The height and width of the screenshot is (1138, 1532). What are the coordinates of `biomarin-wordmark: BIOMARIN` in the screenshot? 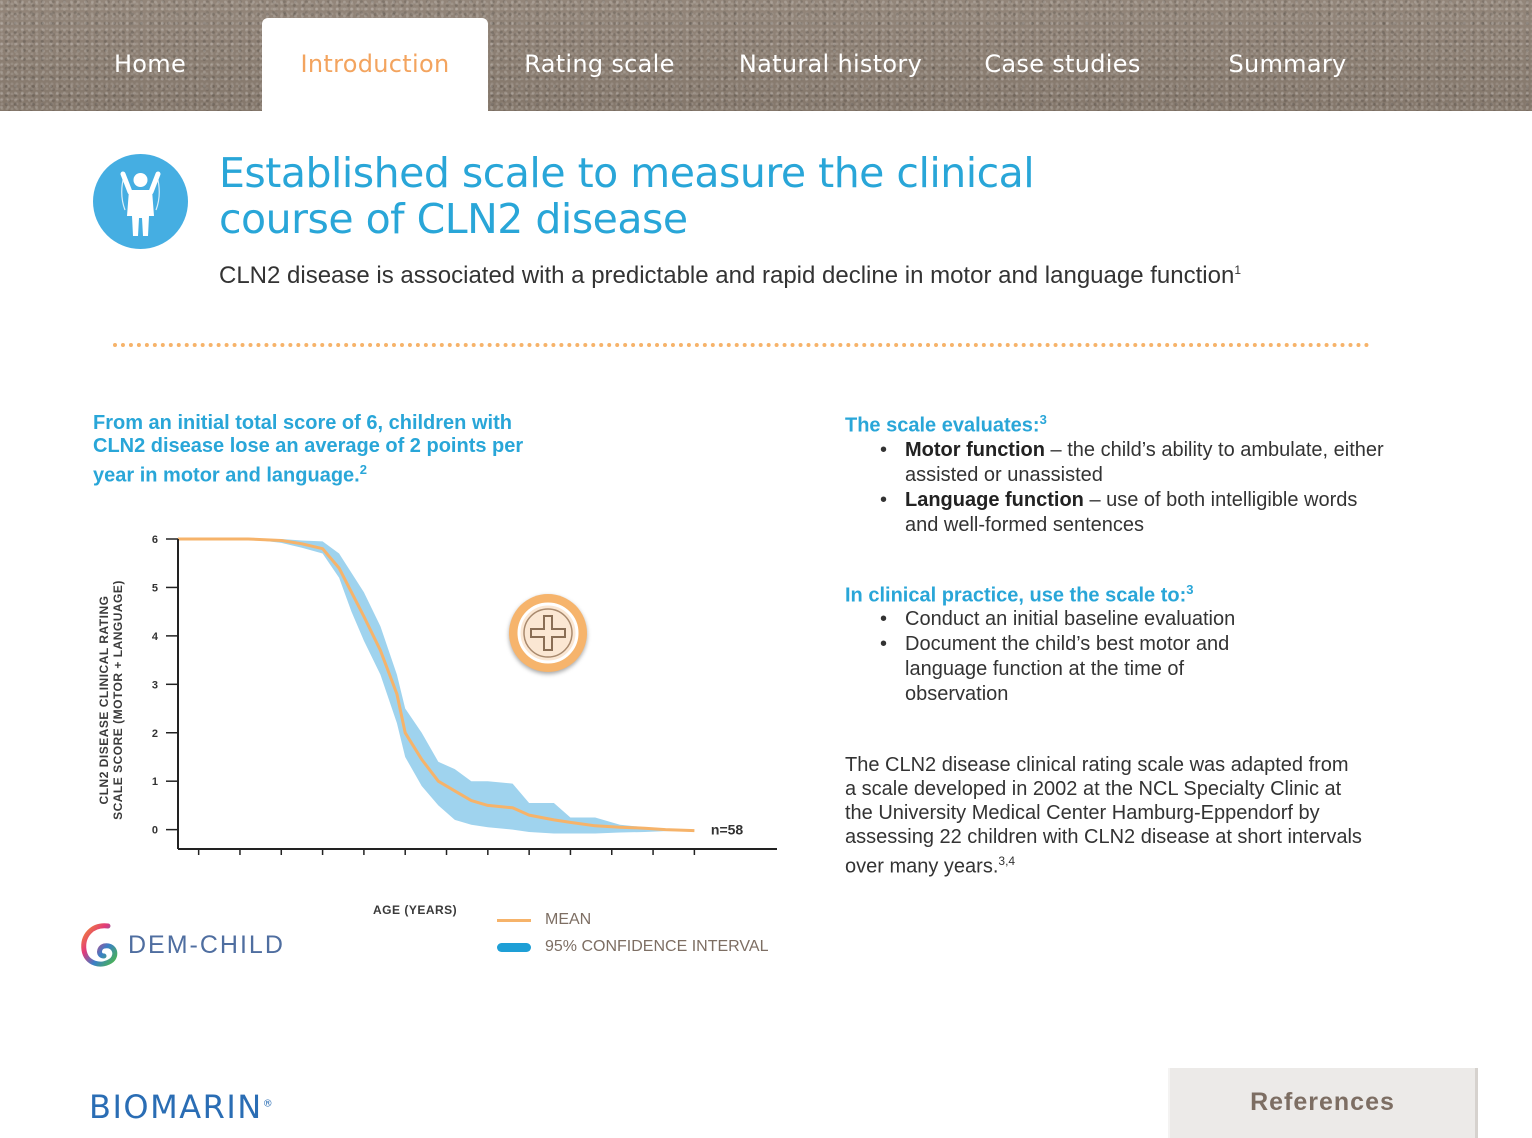 It's located at (176, 1107).